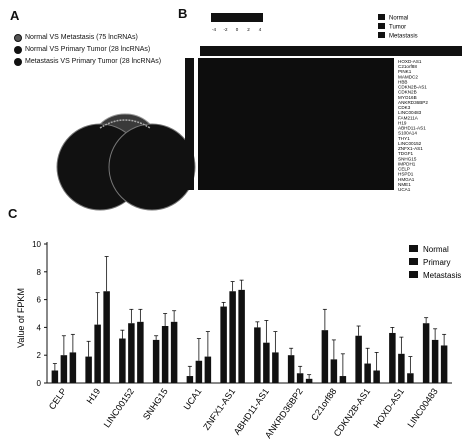 The width and height of the screenshot is (474, 440). Describe the element at coordinates (408, 117) in the screenshot. I see `gene-label: FAM211A` at that location.